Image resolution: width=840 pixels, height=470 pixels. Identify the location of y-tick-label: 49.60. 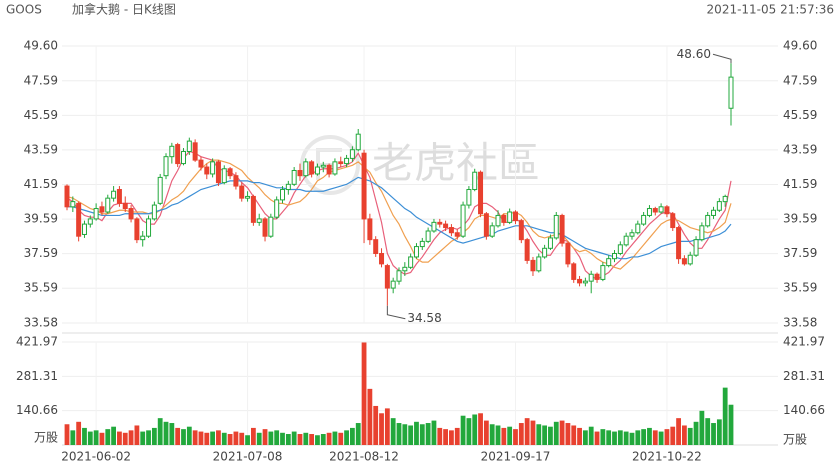
(41, 46).